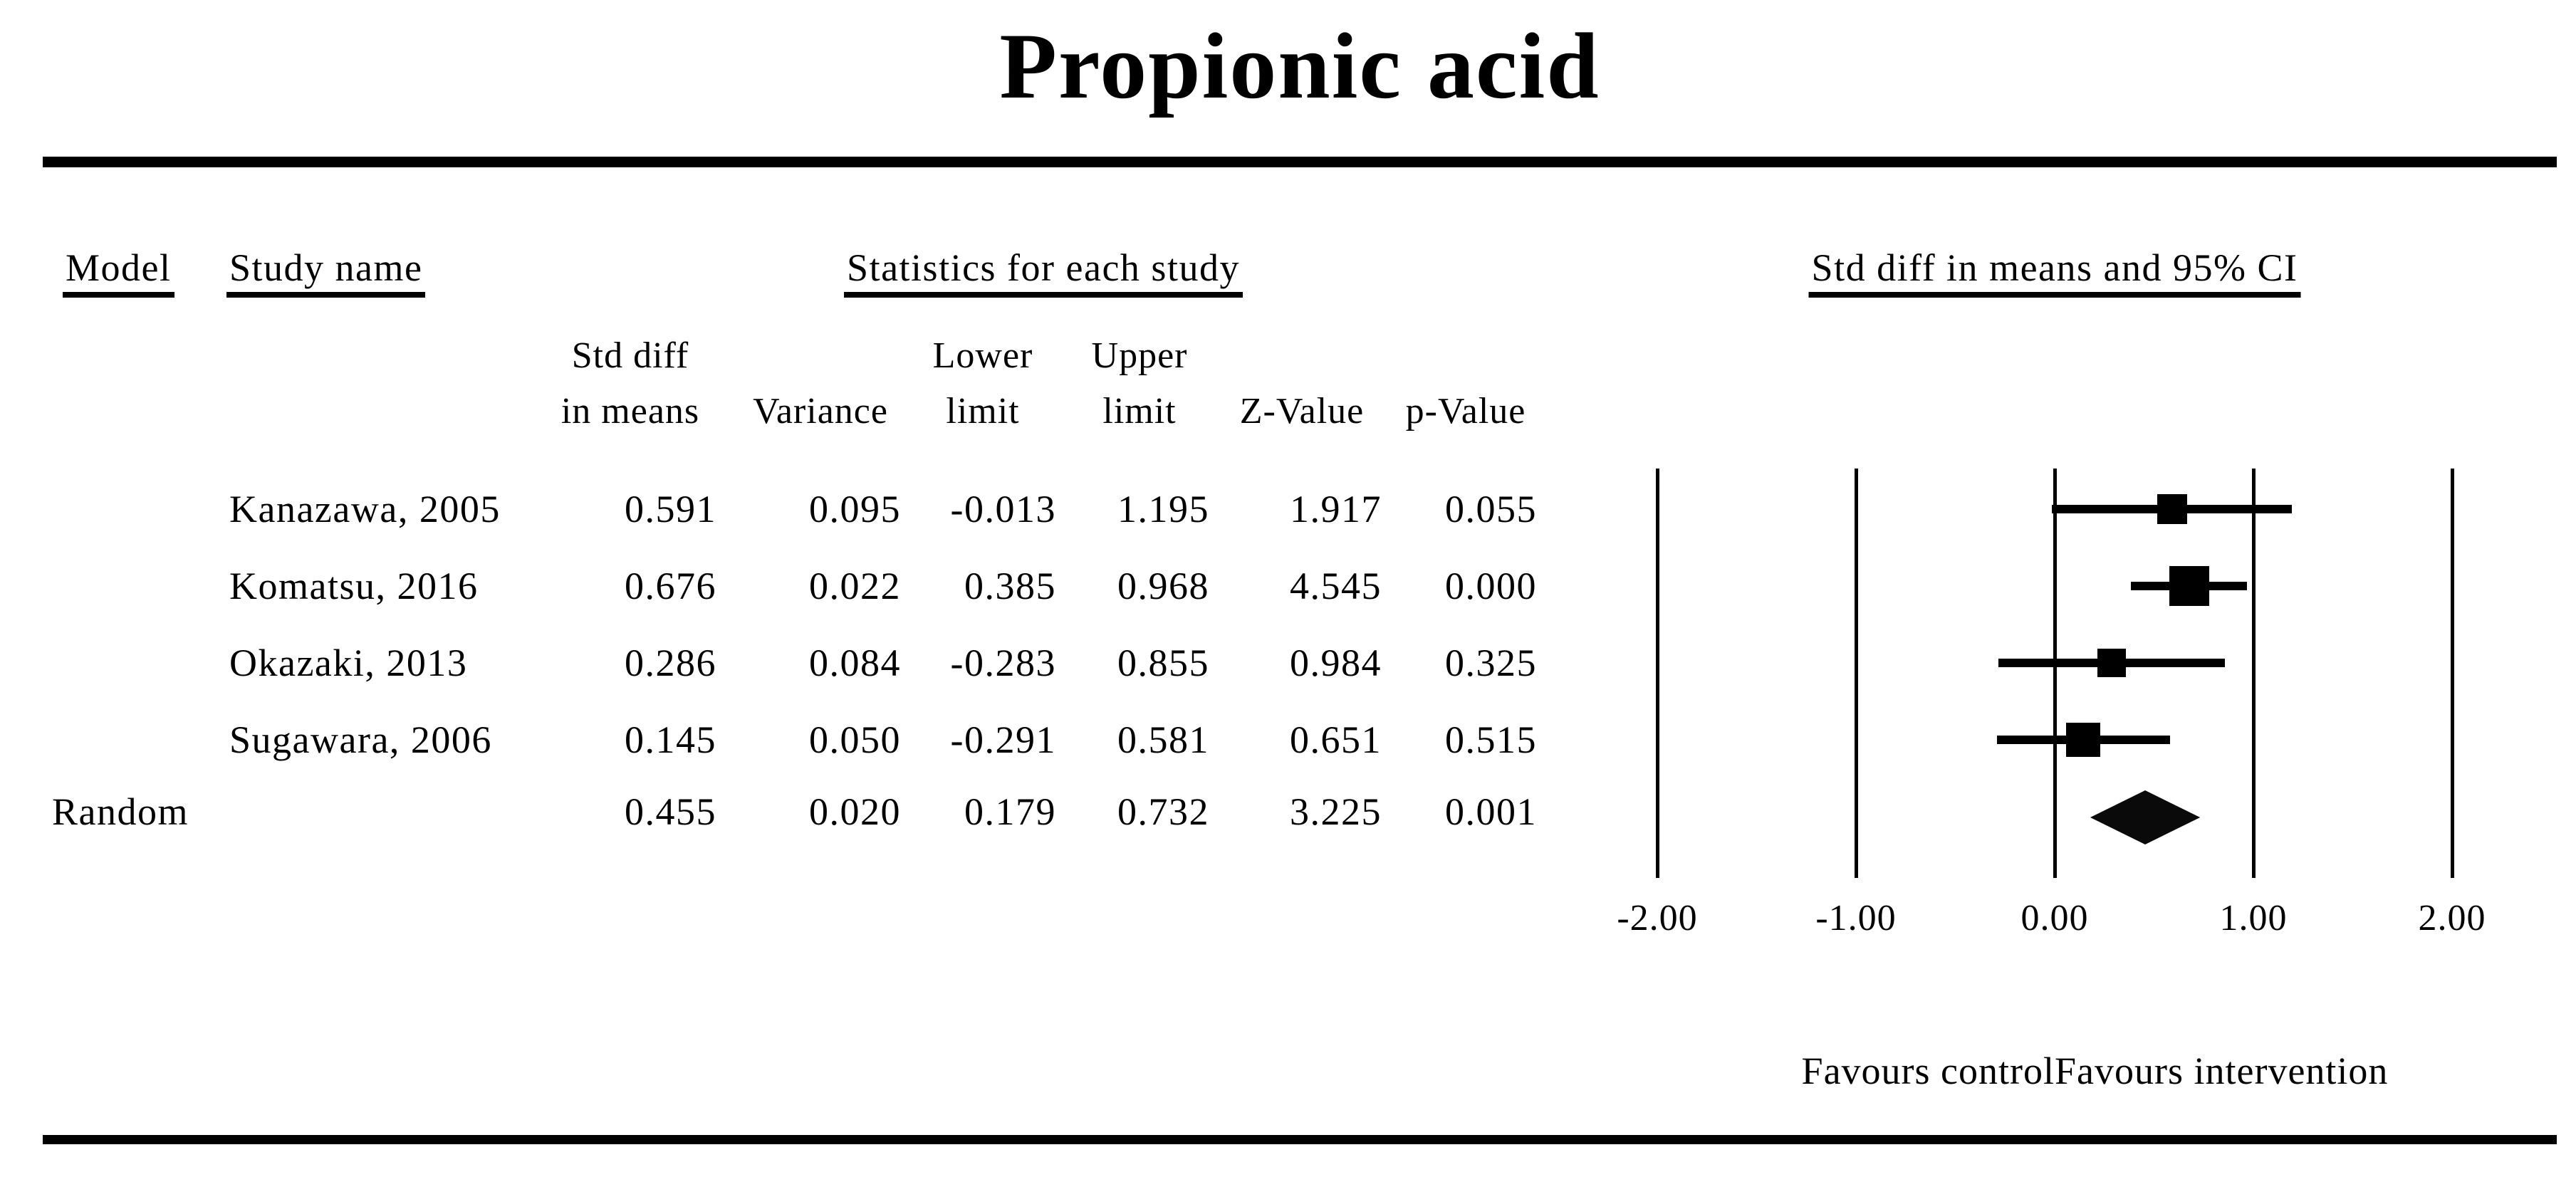 The image size is (2576, 1177). I want to click on p-value: 0.000, so click(1491, 586).